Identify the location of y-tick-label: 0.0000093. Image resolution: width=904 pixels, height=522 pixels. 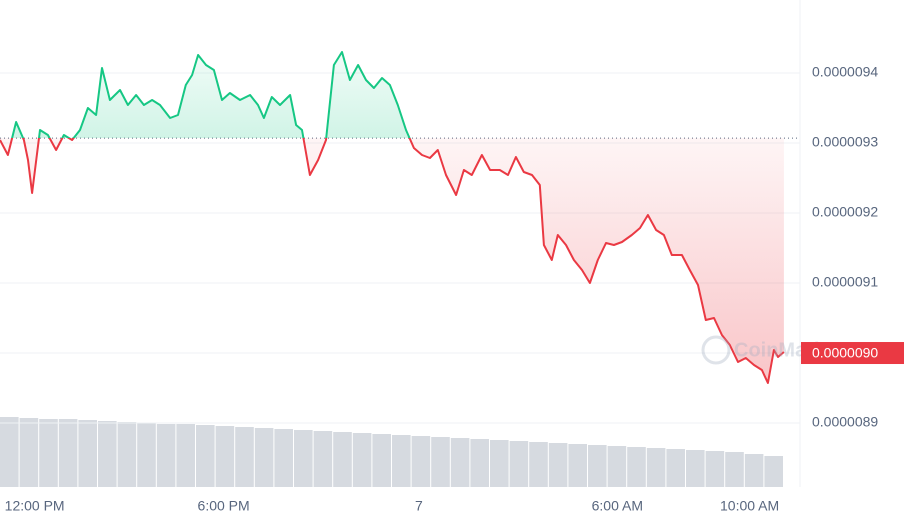
(845, 142).